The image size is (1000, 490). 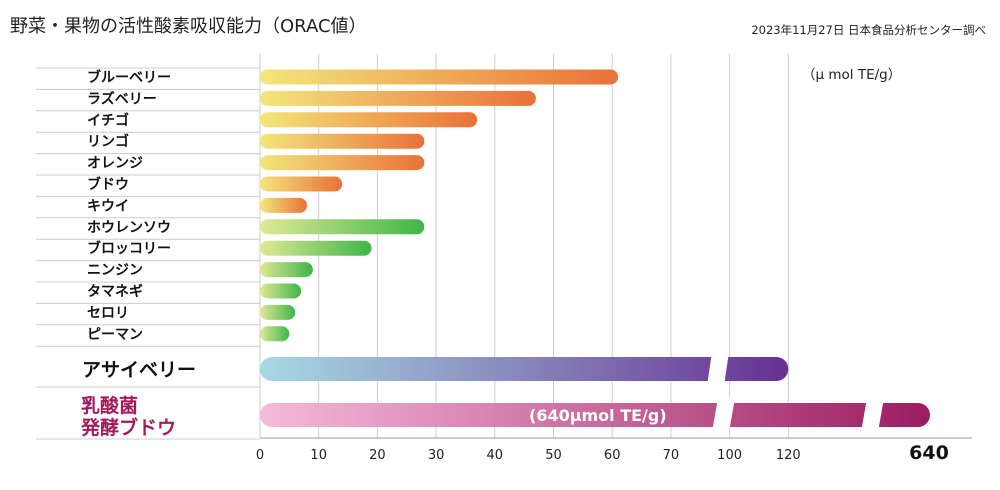 I want to click on category-label: ニンジン, so click(x=115, y=271).